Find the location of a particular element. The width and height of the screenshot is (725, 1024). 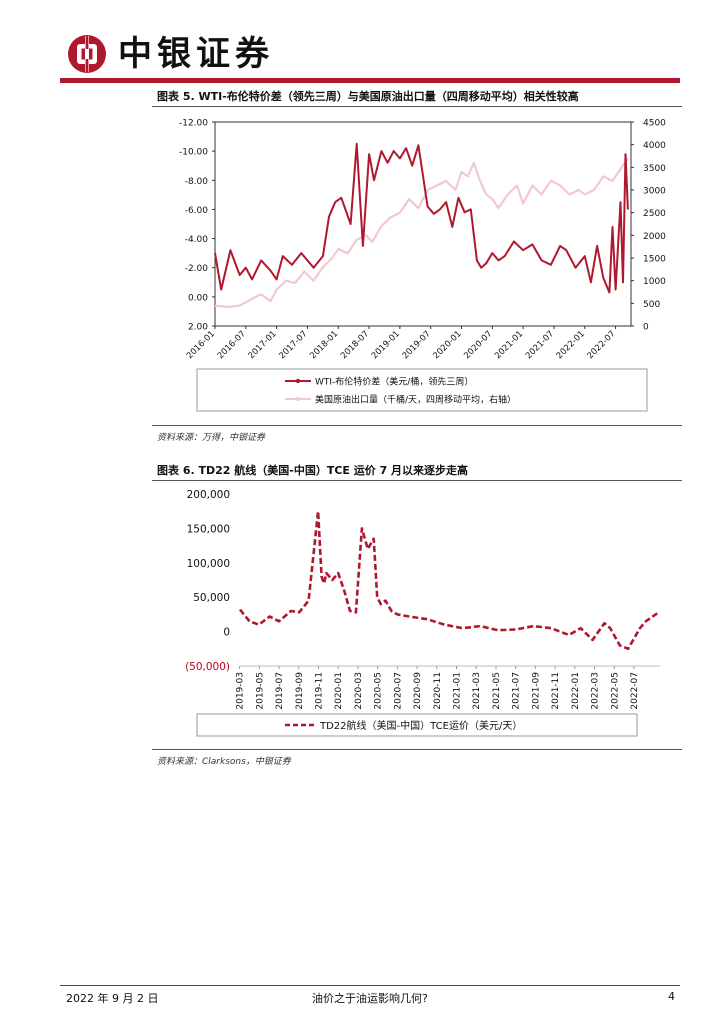

right-tick-label: 4500 is located at coordinates (654, 124).